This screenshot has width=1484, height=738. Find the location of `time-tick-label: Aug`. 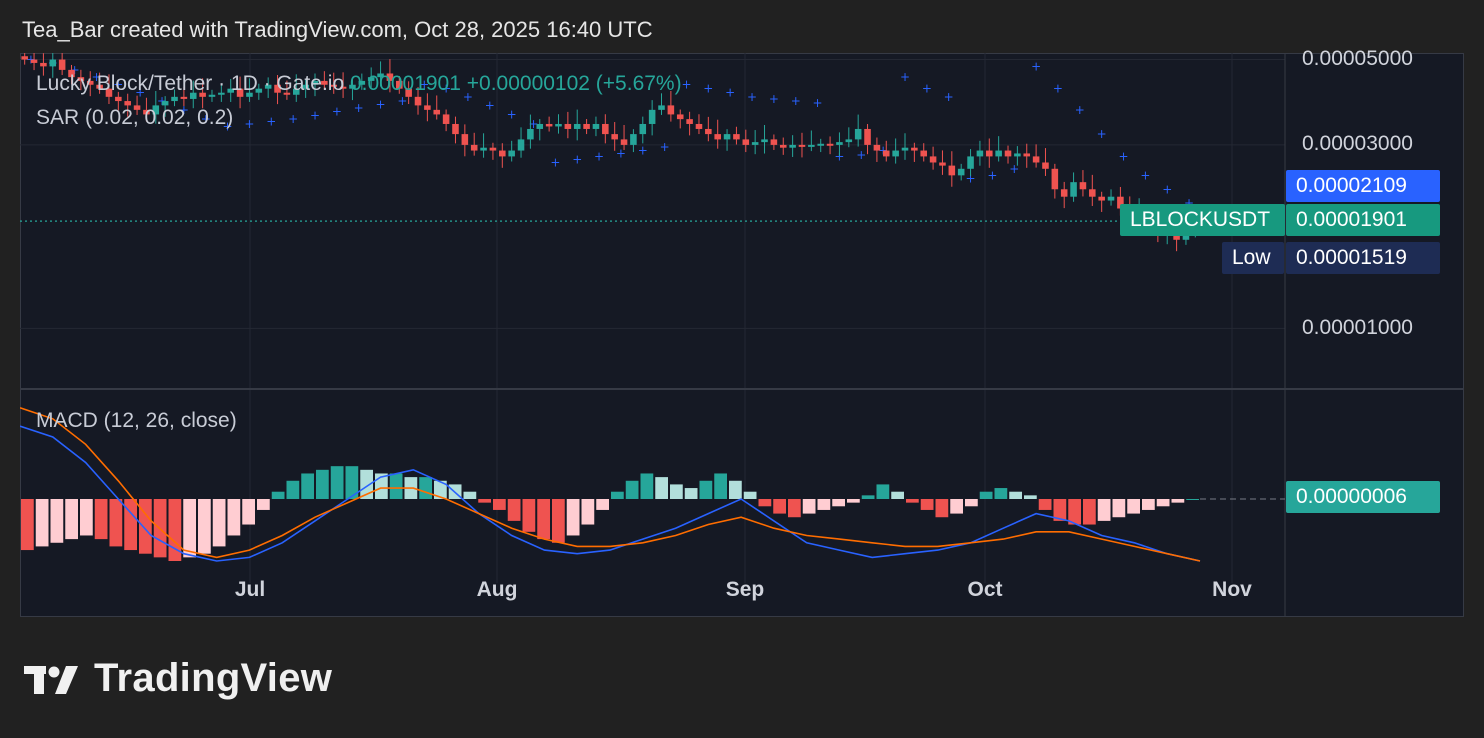

time-tick-label: Aug is located at coordinates (497, 589).